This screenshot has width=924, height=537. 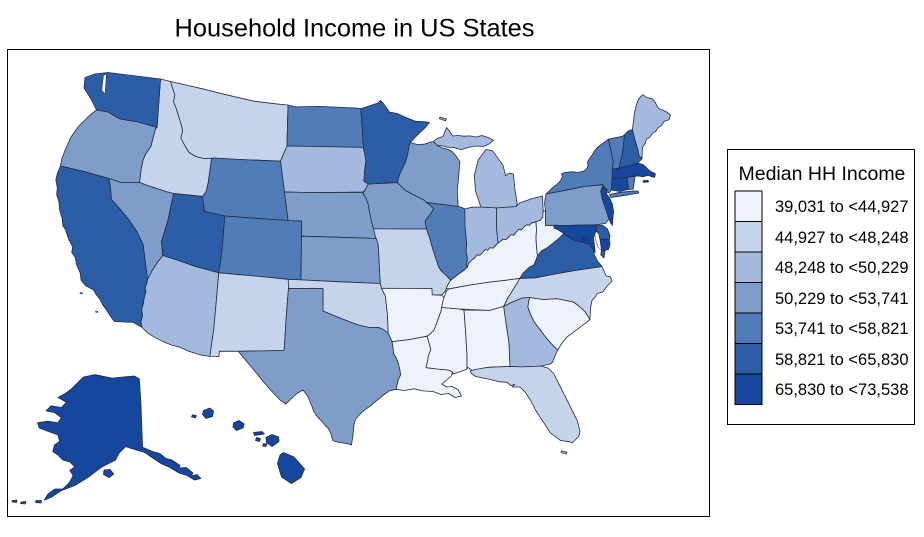 I want to click on svg-text: 58,821 to <65,830, so click(x=842, y=360).